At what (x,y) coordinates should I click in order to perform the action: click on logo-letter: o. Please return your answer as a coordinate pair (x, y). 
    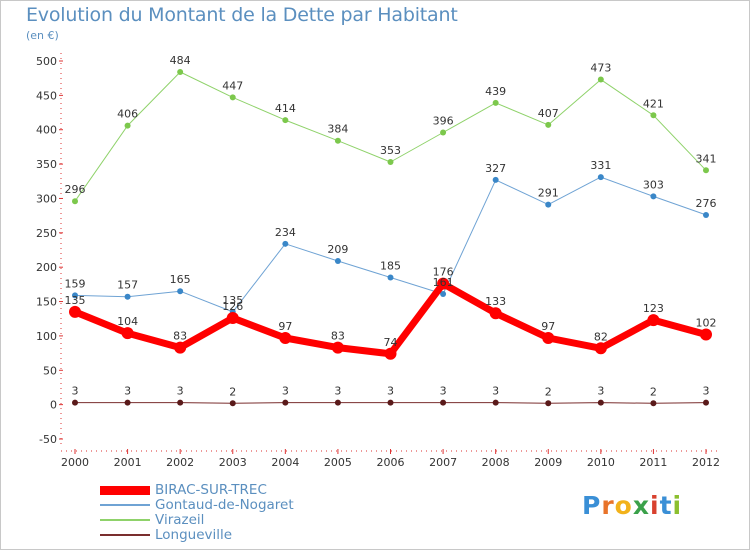
    Looking at the image, I should click on (623, 505).